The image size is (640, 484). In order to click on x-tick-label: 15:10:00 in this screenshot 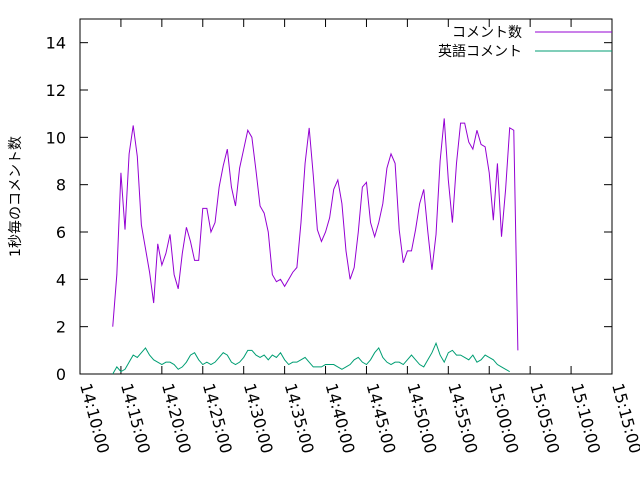, I will do `click(585, 418)`.